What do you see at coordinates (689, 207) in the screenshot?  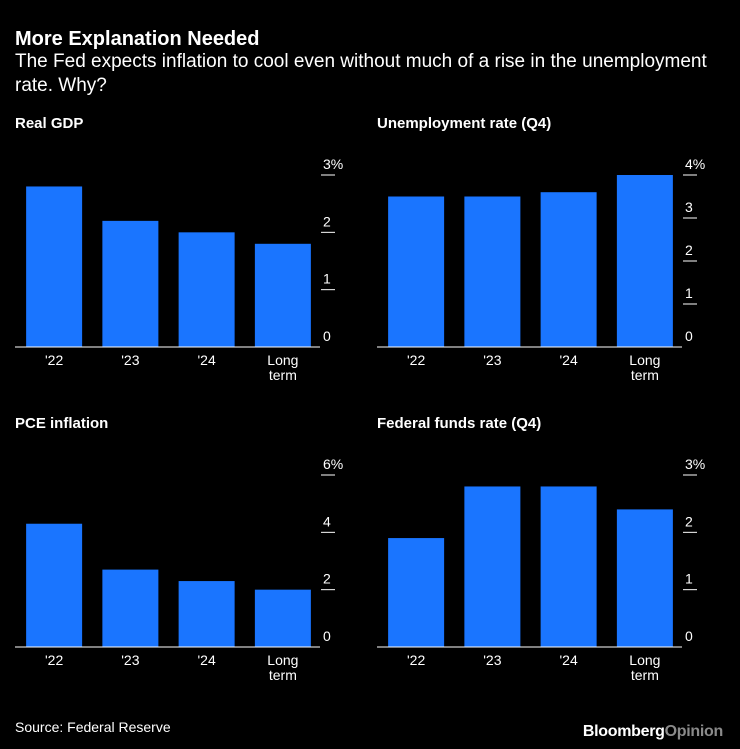 I see `y-tick-label: 3` at bounding box center [689, 207].